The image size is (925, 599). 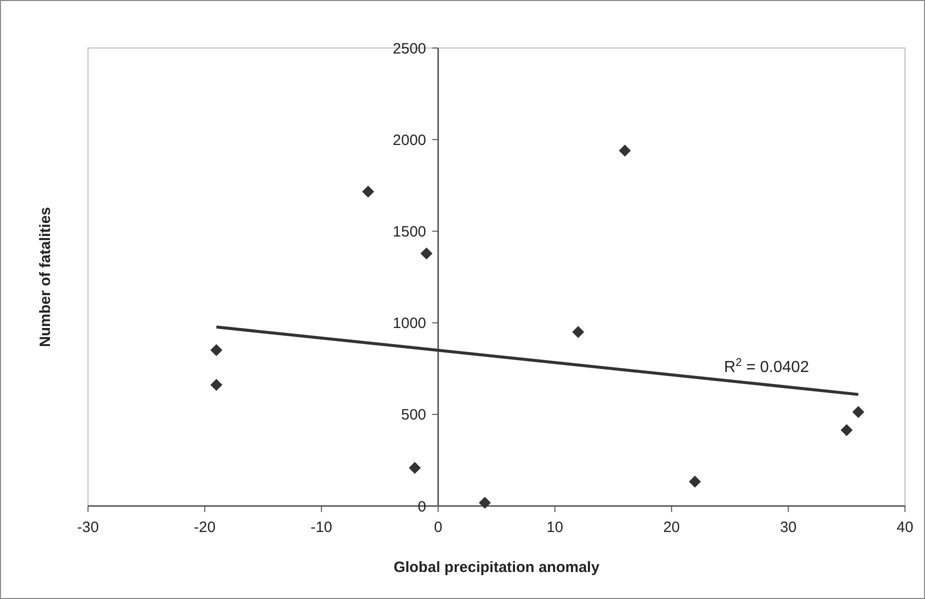 What do you see at coordinates (409, 323) in the screenshot?
I see `y-tick-label: 1000` at bounding box center [409, 323].